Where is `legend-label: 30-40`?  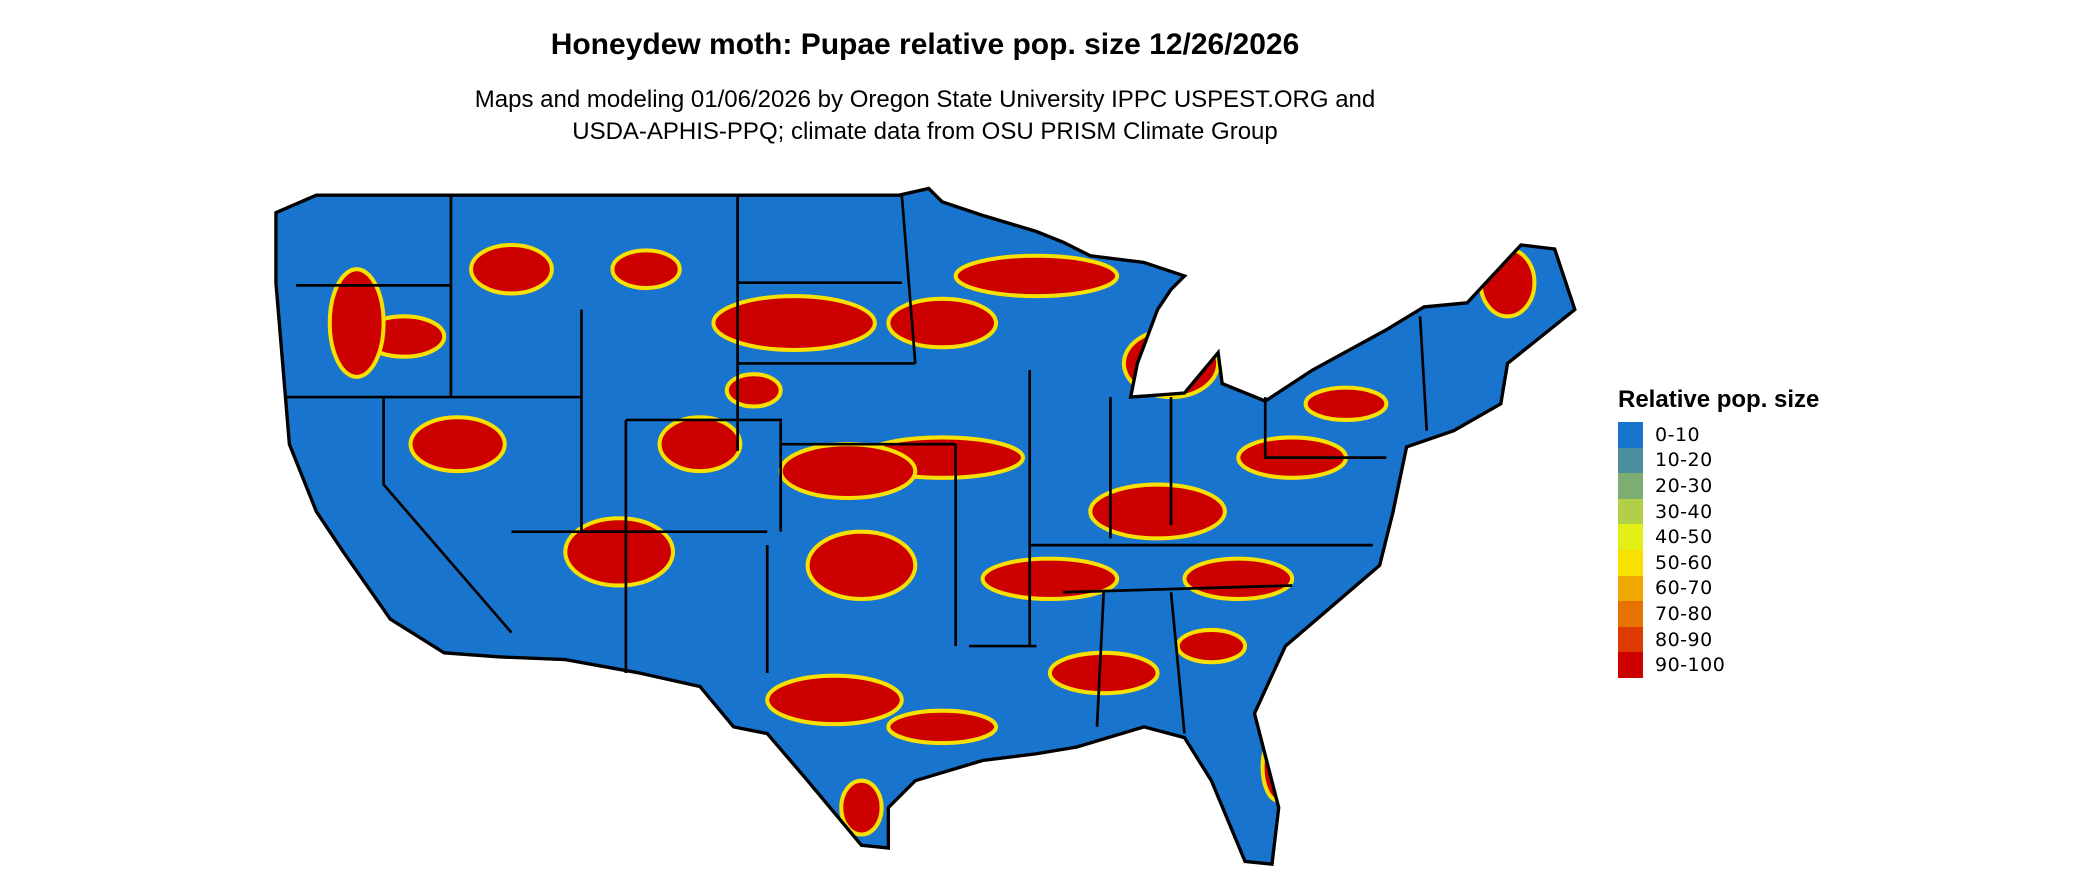 legend-label: 30-40 is located at coordinates (1684, 511).